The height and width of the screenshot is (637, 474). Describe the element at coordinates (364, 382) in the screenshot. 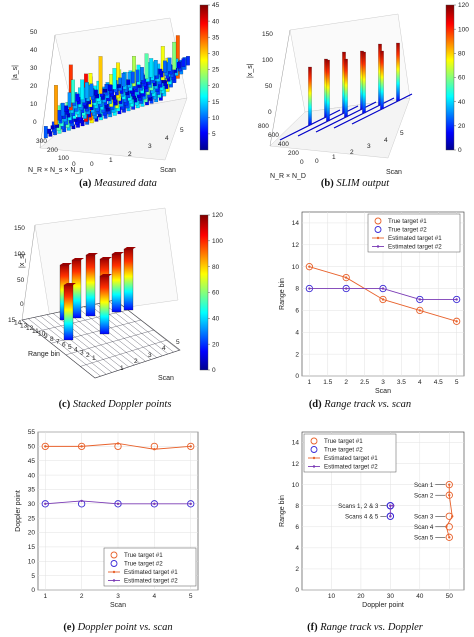

I see `x-tick-label: 2.5` at that location.